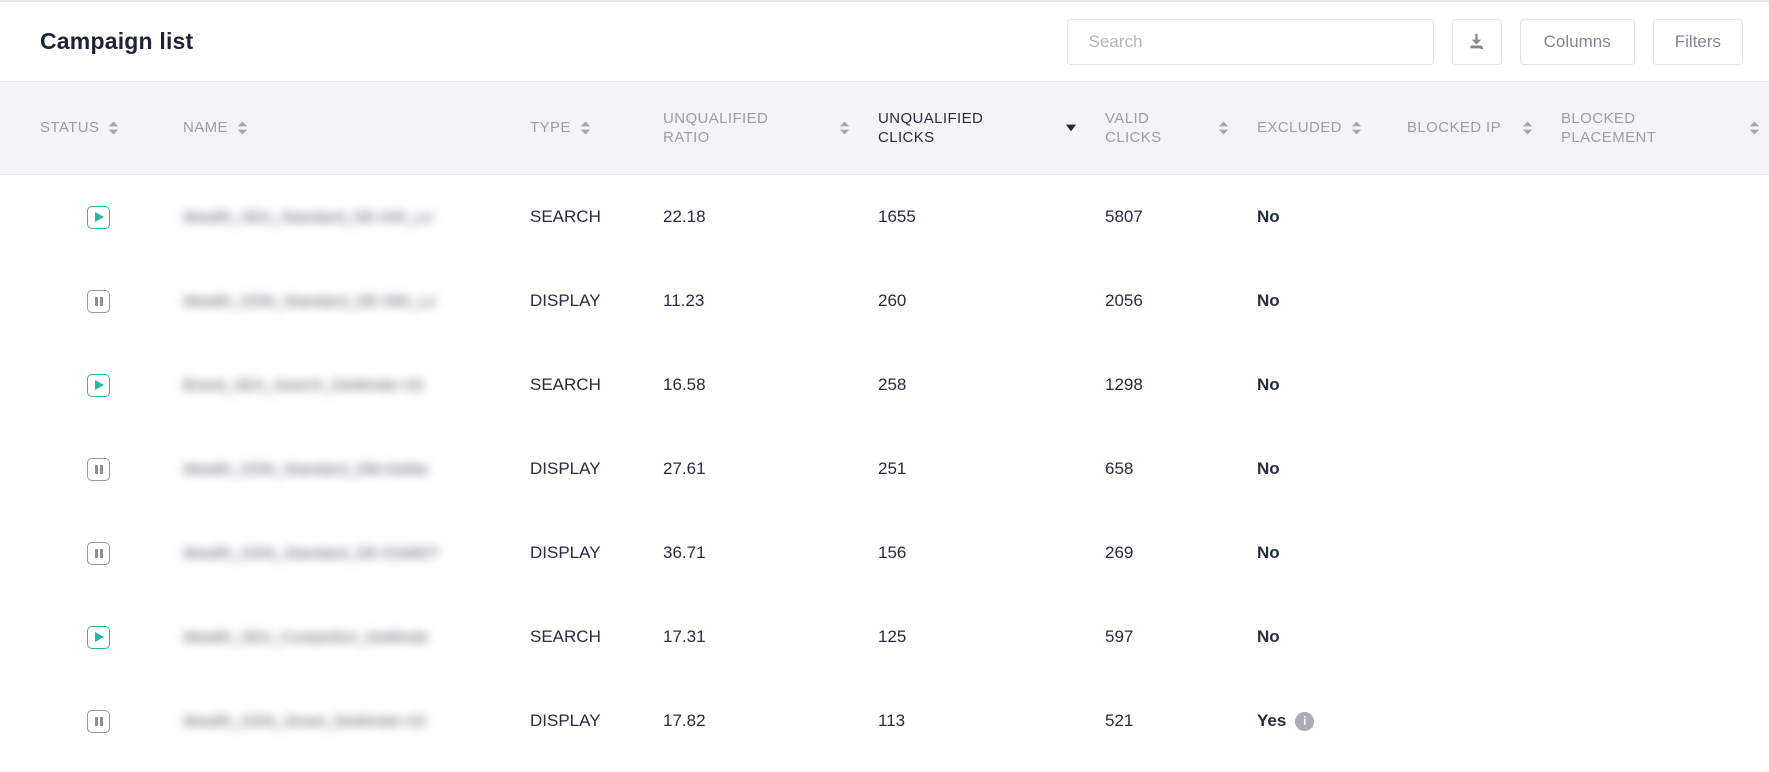  I want to click on column-header-unqualified-ratio: UNQUALIFIED RATIO, so click(770, 128).